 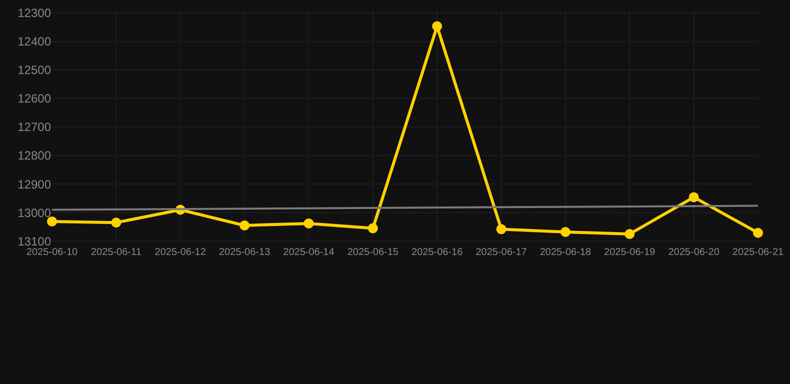 I want to click on x-tick-label: 2025-06-18, so click(x=566, y=252).